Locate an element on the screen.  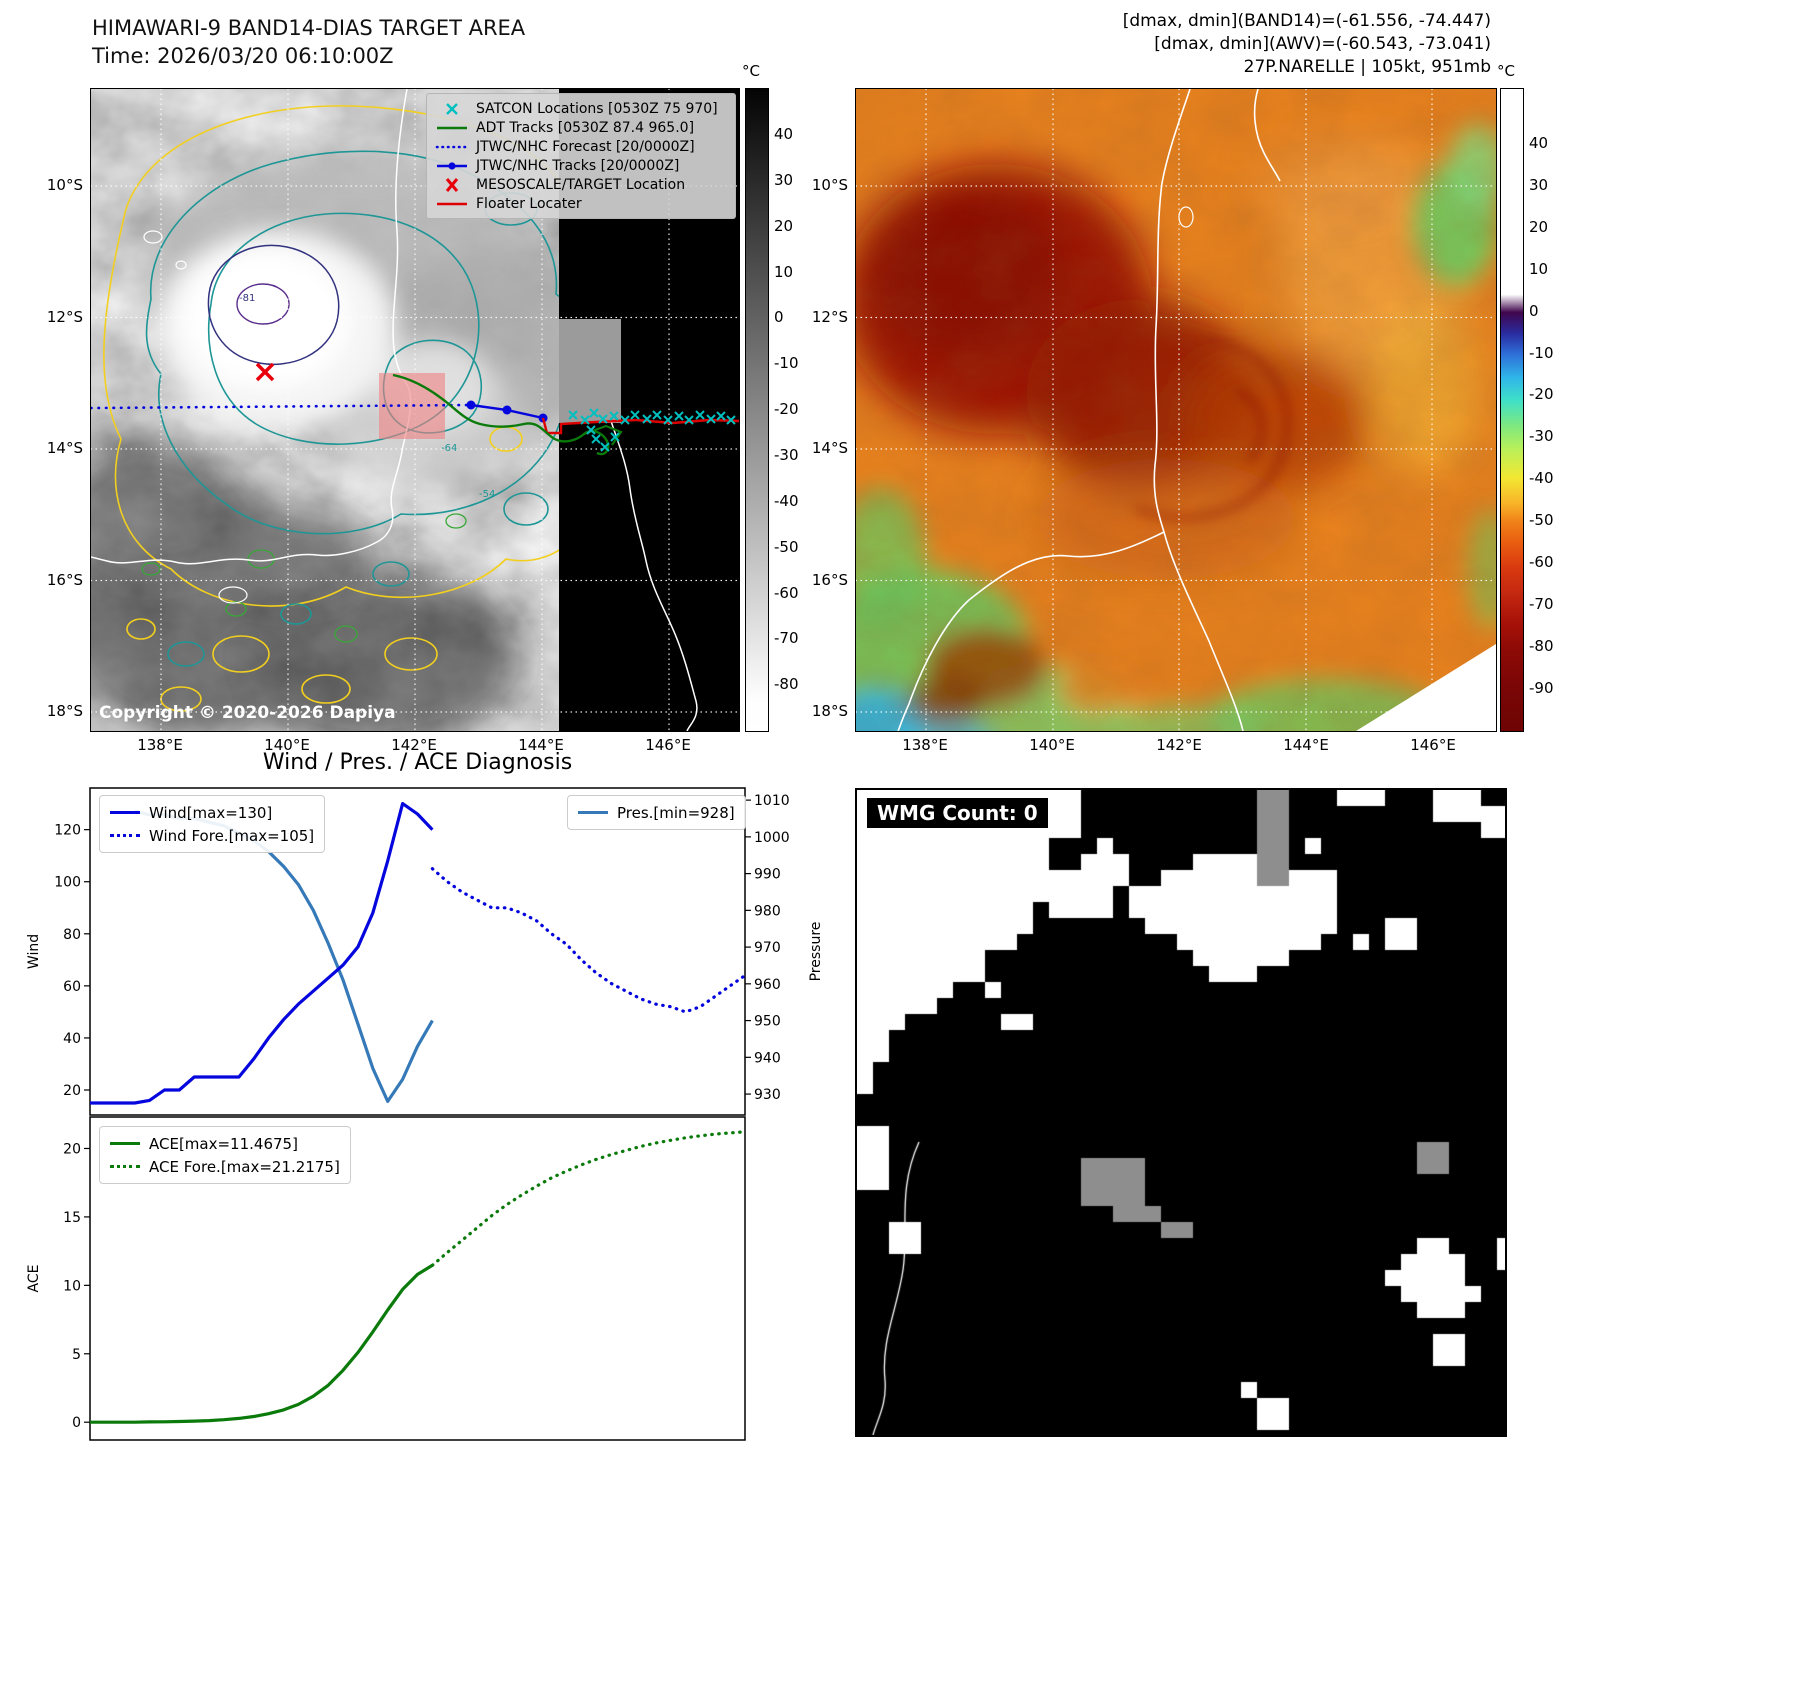
tr-colorbar-tick: -30 is located at coordinates (1541, 436).